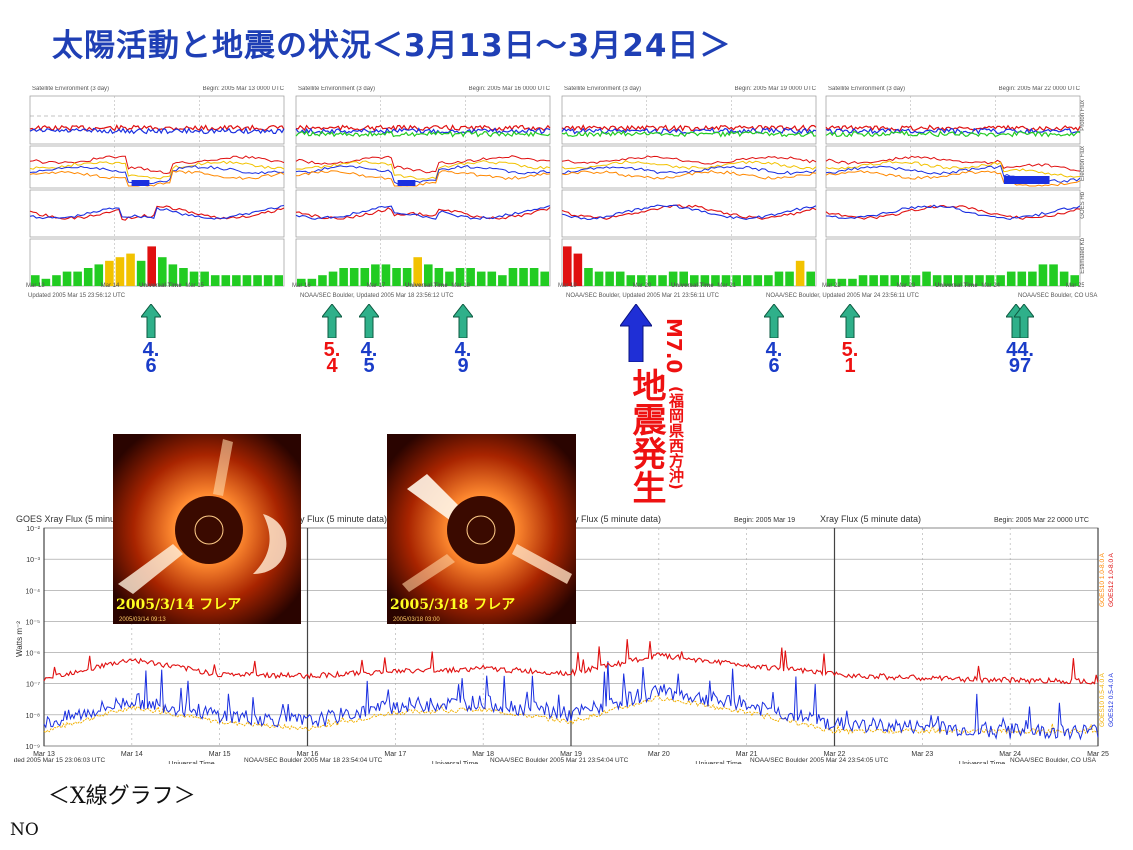 Image resolution: width=1133 pixels, height=850 pixels. Describe the element at coordinates (376, 286) in the screenshot. I see `day-tick: Mar 17` at that location.